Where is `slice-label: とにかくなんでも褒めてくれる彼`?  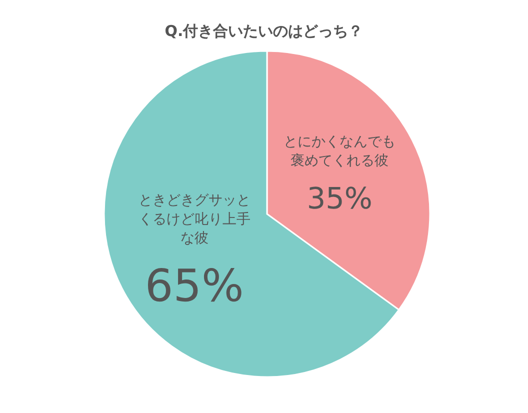
slice-label: とにかくなんでも褒めてくれる彼 is located at coordinates (340, 152).